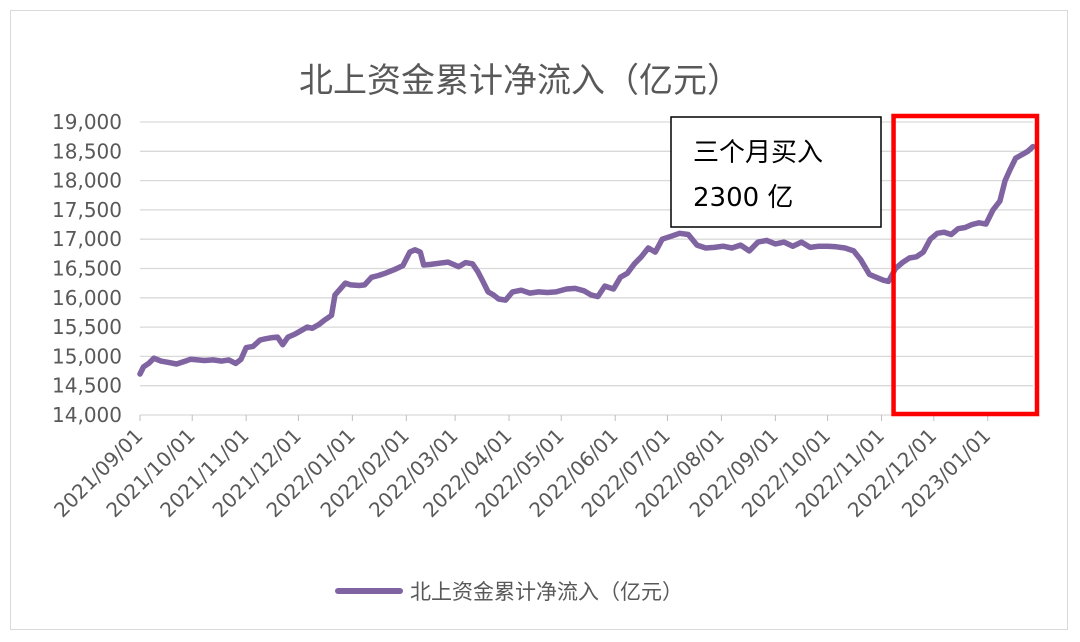 This screenshot has width=1080, height=642. Describe the element at coordinates (520, 81) in the screenshot. I see `chart-title: 北上资金累计净流入（亿元）` at that location.